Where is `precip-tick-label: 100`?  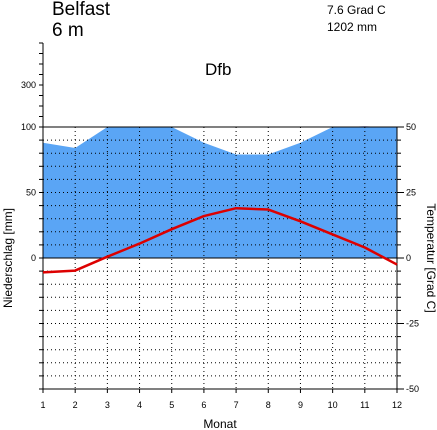
precip-tick-label: 100 is located at coordinates (28, 127).